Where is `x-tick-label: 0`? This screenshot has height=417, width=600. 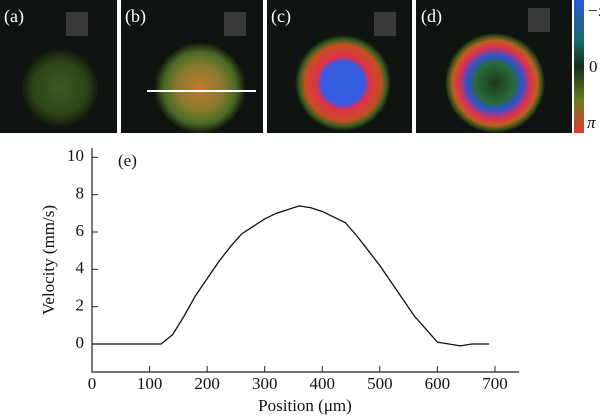 x-tick-label: 0 is located at coordinates (92, 383).